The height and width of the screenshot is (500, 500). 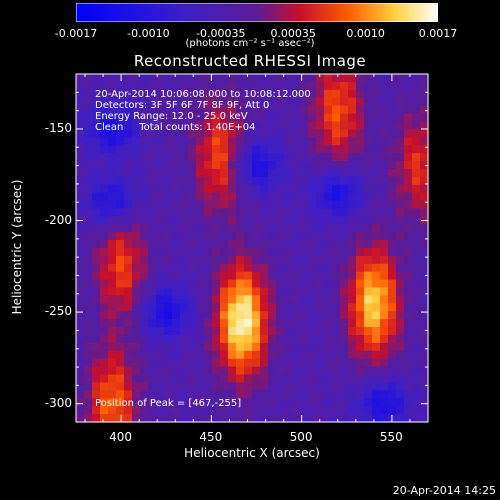 What do you see at coordinates (211, 437) in the screenshot?
I see `x-tick-label: 450` at bounding box center [211, 437].